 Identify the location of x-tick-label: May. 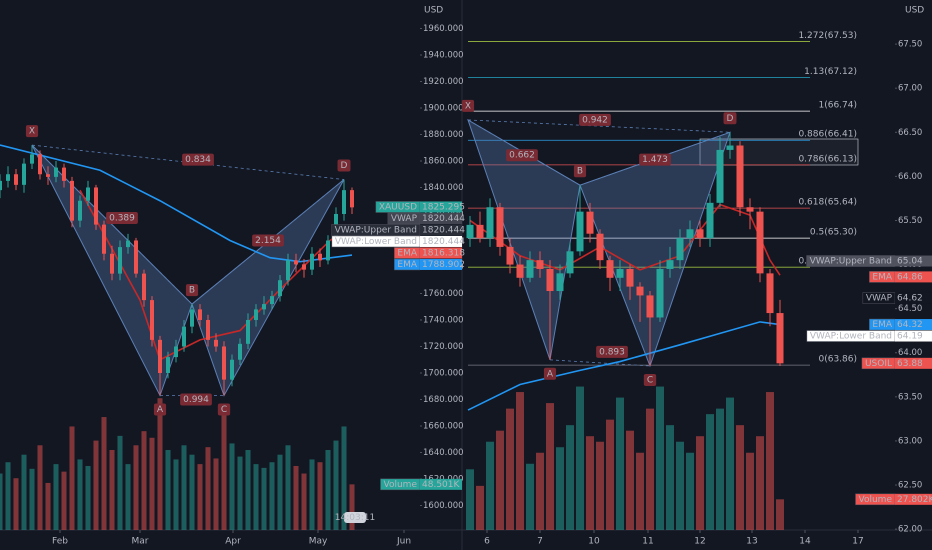
(318, 542).